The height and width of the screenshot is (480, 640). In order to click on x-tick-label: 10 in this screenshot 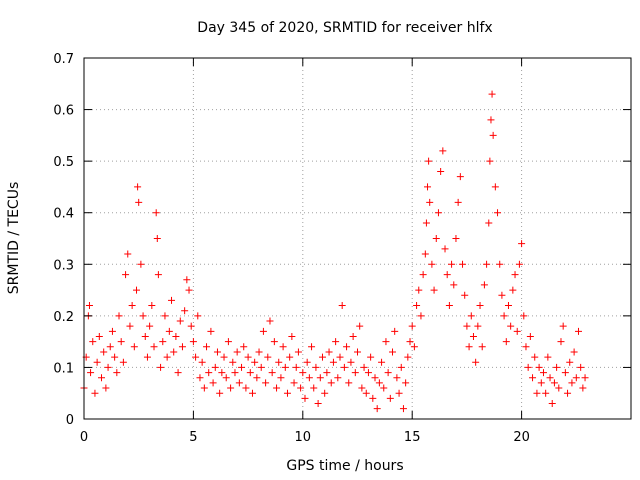, I will do `click(303, 437)`.